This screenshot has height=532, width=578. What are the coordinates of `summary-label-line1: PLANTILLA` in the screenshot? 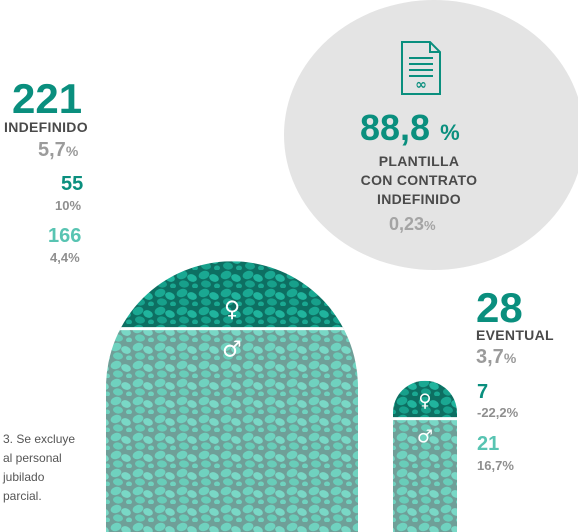 It's located at (419, 161).